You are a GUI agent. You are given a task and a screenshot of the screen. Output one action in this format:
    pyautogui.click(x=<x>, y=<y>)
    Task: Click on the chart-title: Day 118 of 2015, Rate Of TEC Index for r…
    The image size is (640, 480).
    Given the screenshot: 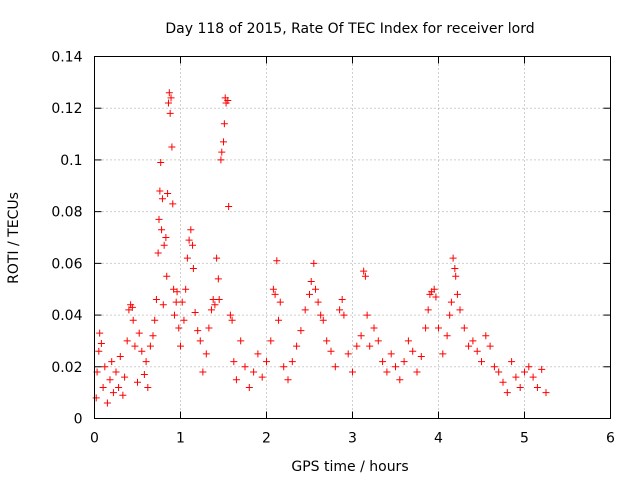 What is the action you would take?
    pyautogui.click(x=349, y=29)
    